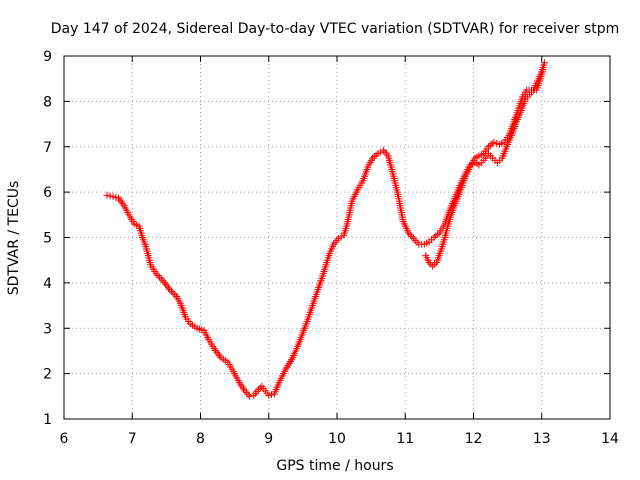 The image size is (640, 480). What do you see at coordinates (47, 102) in the screenshot?
I see `y-tick-label: 8` at bounding box center [47, 102].